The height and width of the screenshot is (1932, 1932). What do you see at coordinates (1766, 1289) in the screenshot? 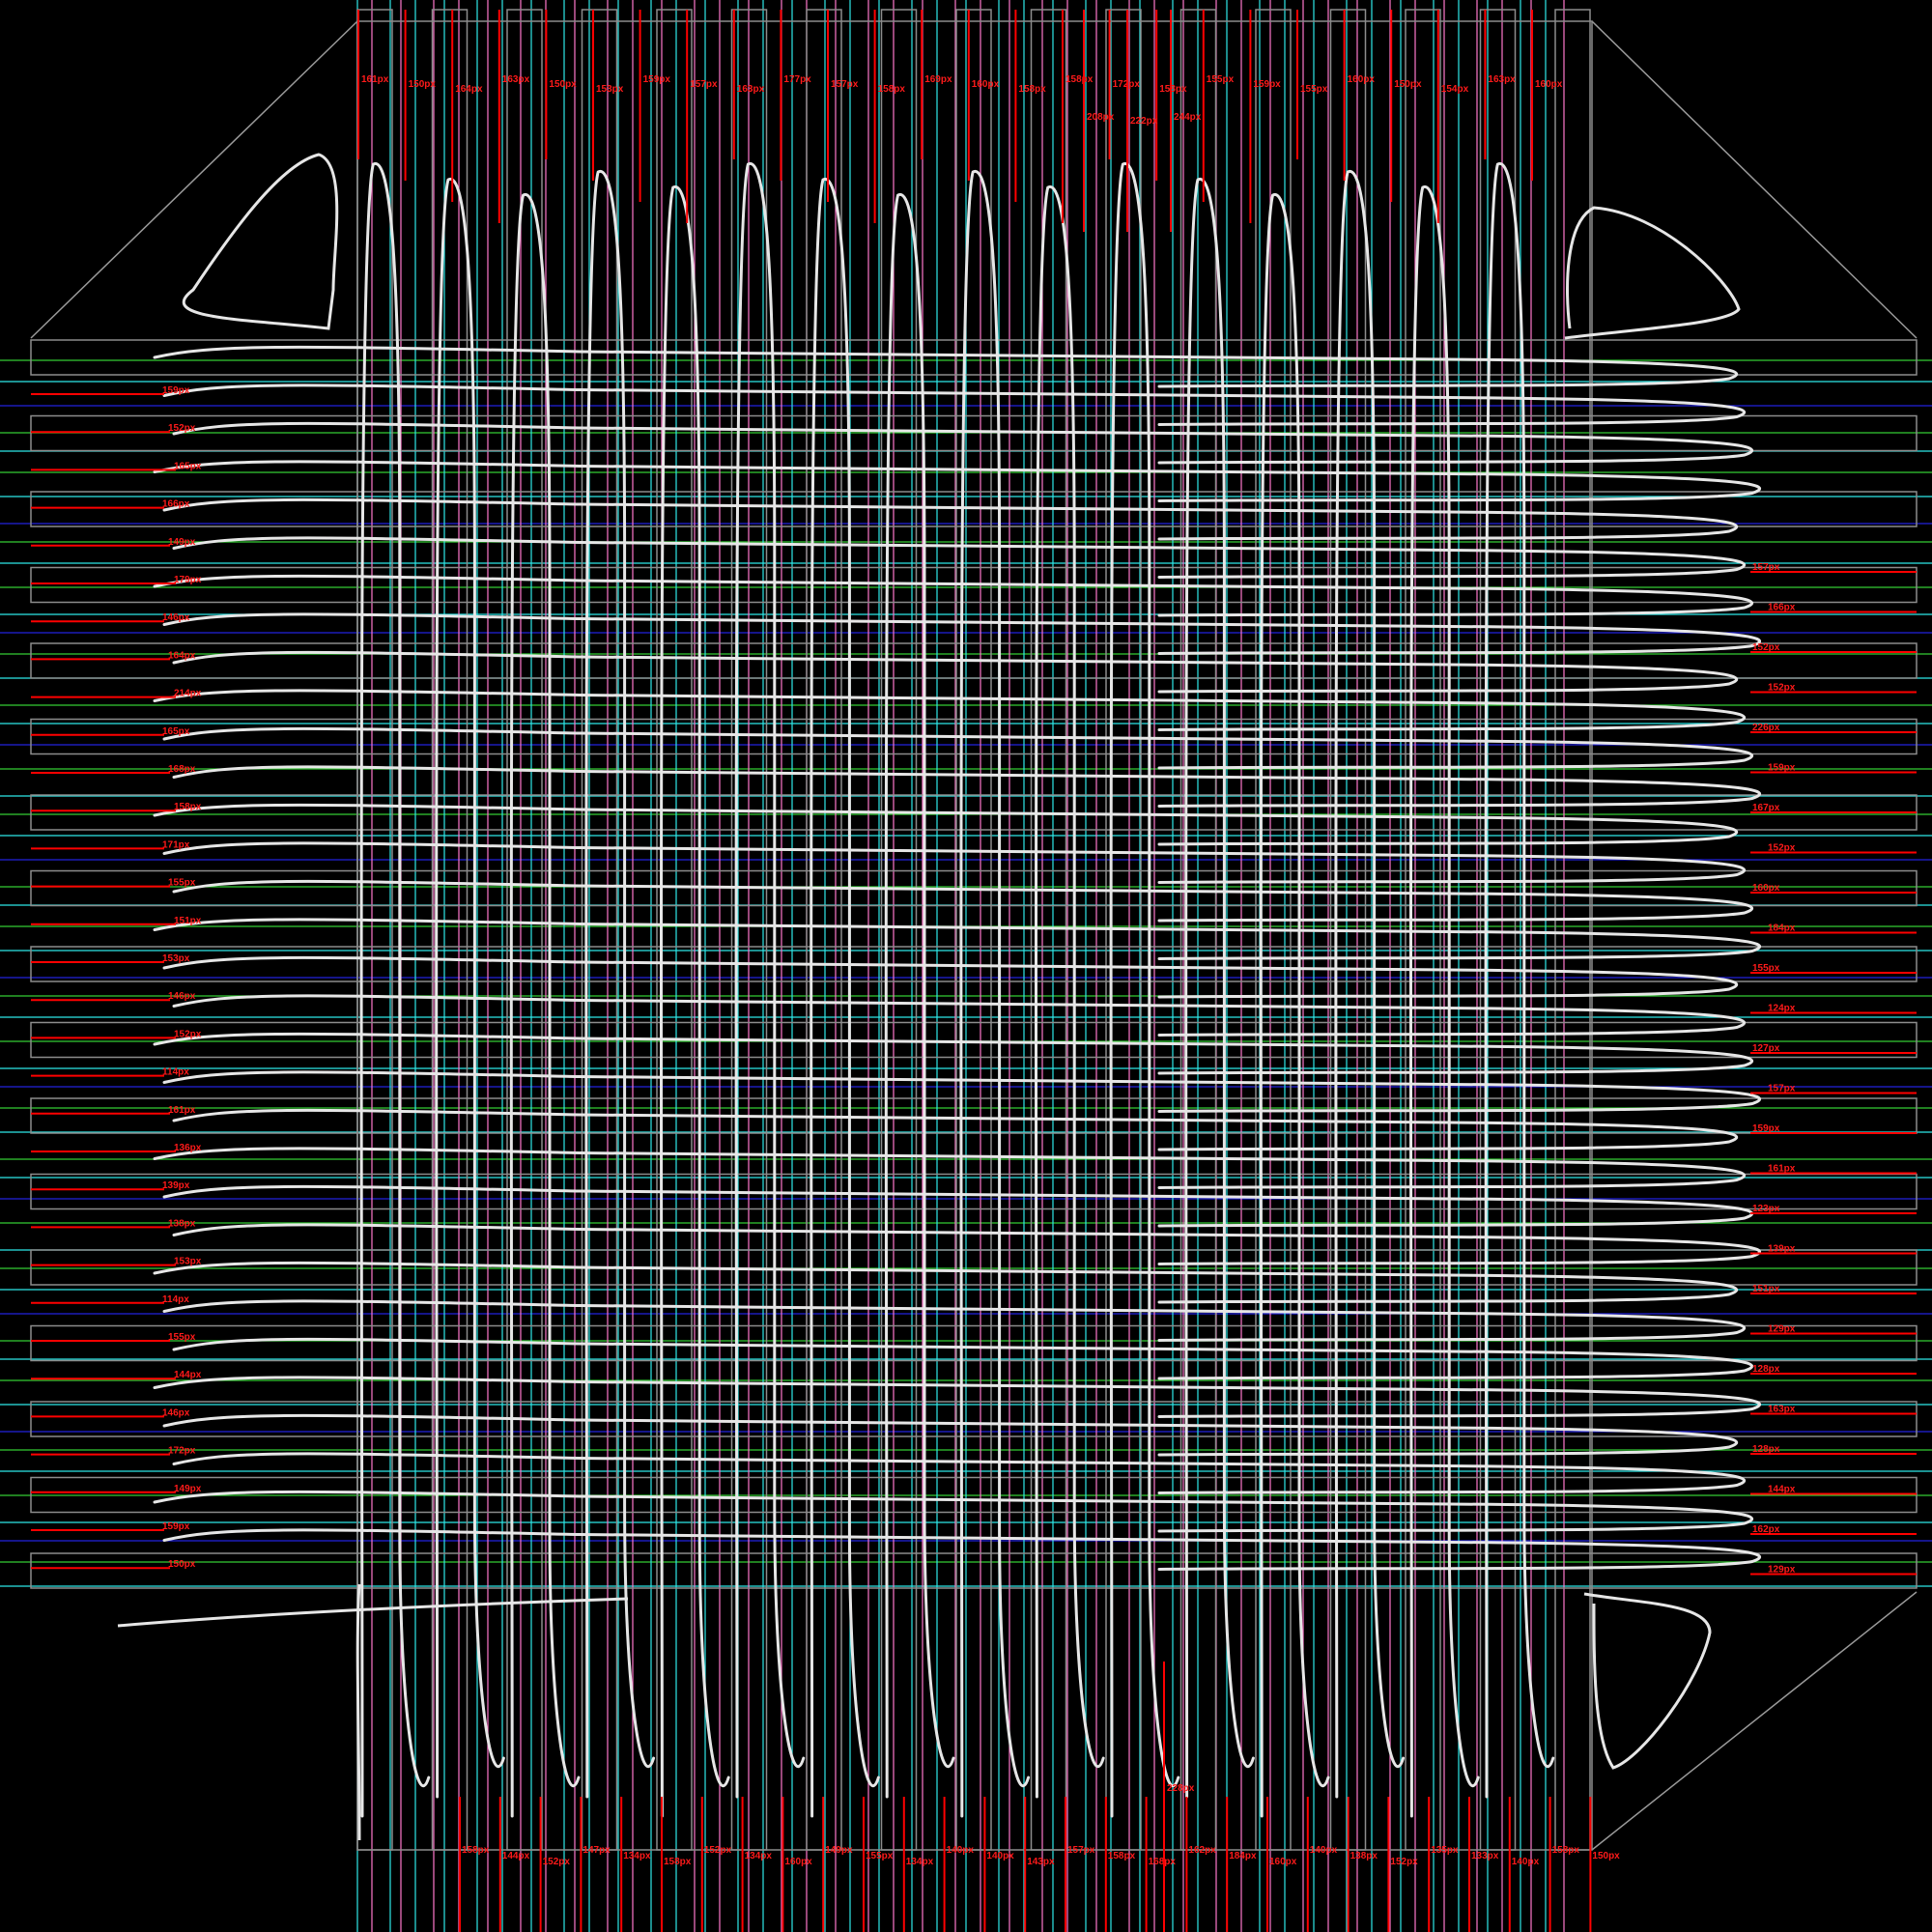
I see `measure-label-right: 151px` at bounding box center [1766, 1289].